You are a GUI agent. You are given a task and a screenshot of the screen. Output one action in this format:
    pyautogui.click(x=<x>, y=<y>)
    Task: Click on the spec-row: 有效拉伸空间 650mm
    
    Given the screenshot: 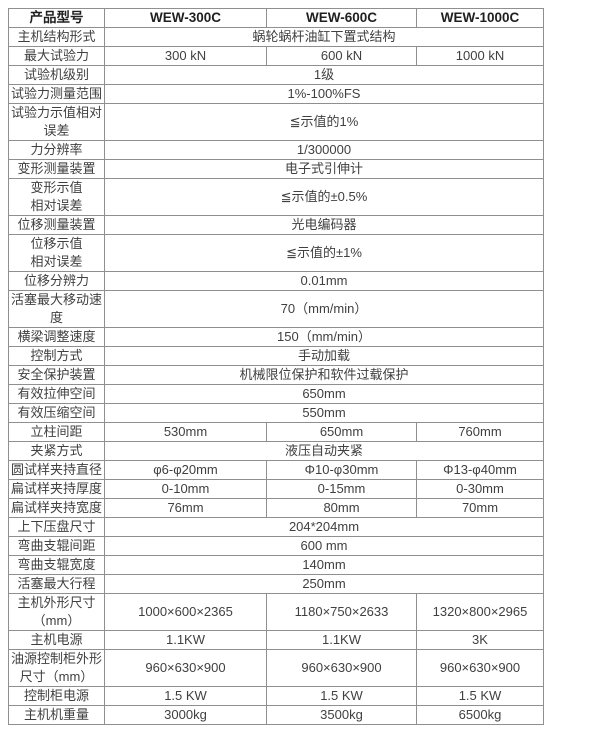 What is the action you would take?
    pyautogui.click(x=276, y=394)
    